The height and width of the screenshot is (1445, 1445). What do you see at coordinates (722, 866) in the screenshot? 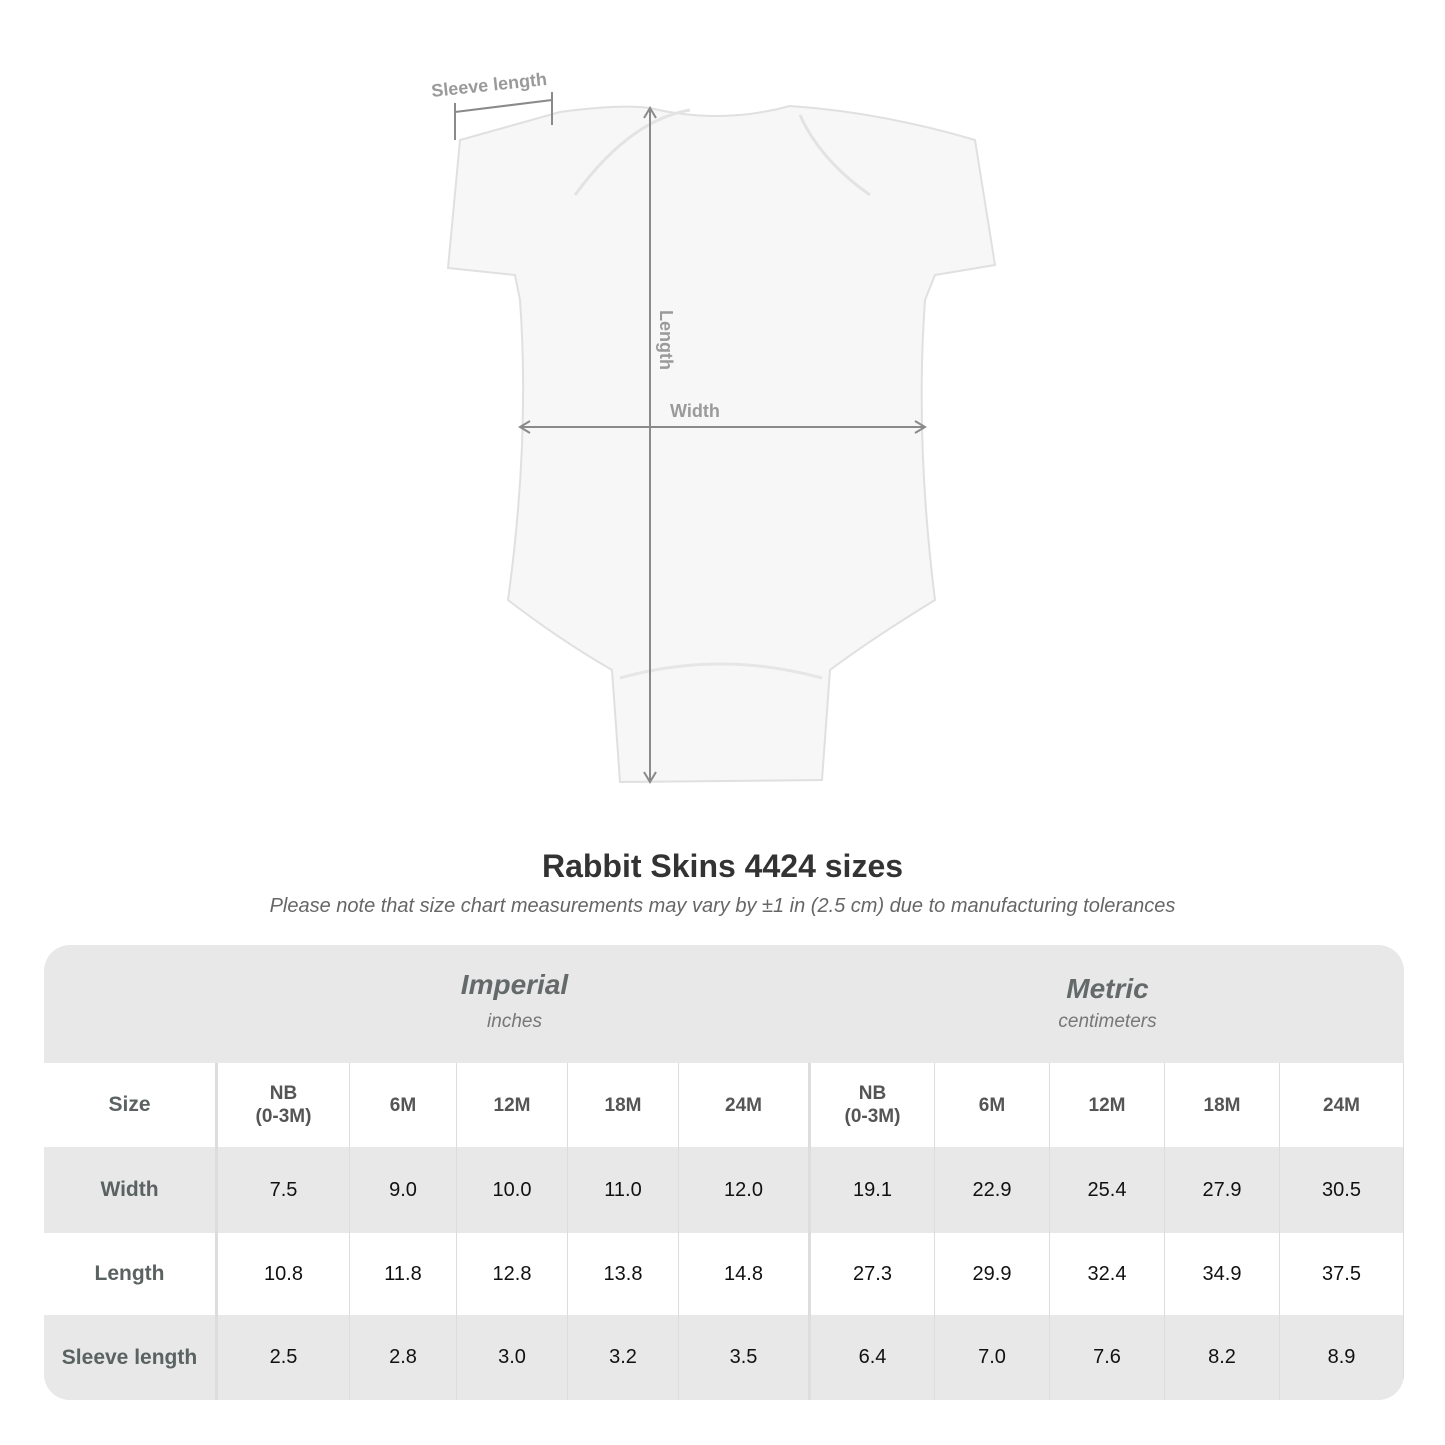
I see `chart-title: Rabbit Skins 4424 sizes` at bounding box center [722, 866].